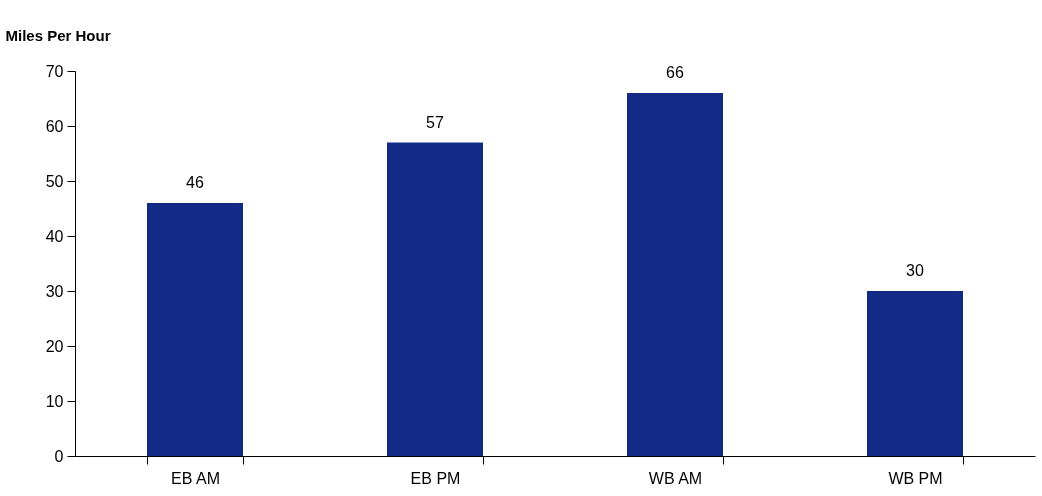 The height and width of the screenshot is (496, 1042). I want to click on data-label: 30, so click(915, 270).